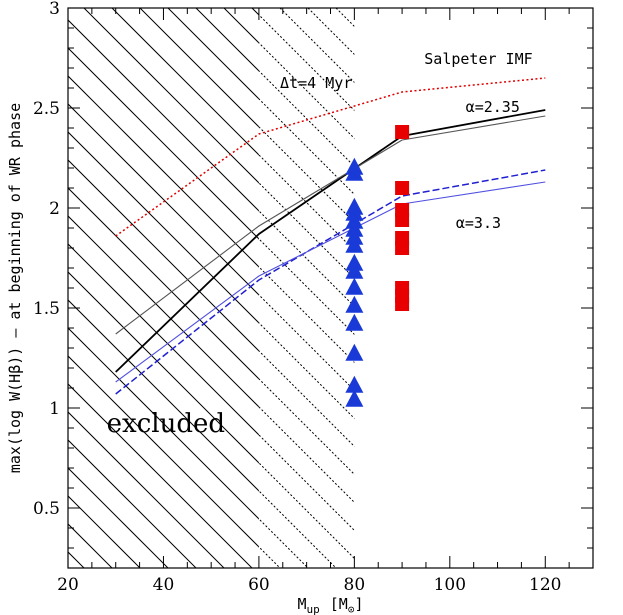  Describe the element at coordinates (545, 585) in the screenshot. I see `x-tick-label: 120` at that location.